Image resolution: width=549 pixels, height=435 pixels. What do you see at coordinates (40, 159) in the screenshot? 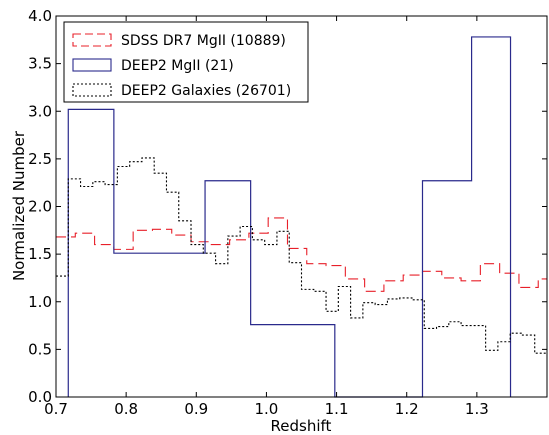
I see `y-tick-label: 2.5` at bounding box center [40, 159].